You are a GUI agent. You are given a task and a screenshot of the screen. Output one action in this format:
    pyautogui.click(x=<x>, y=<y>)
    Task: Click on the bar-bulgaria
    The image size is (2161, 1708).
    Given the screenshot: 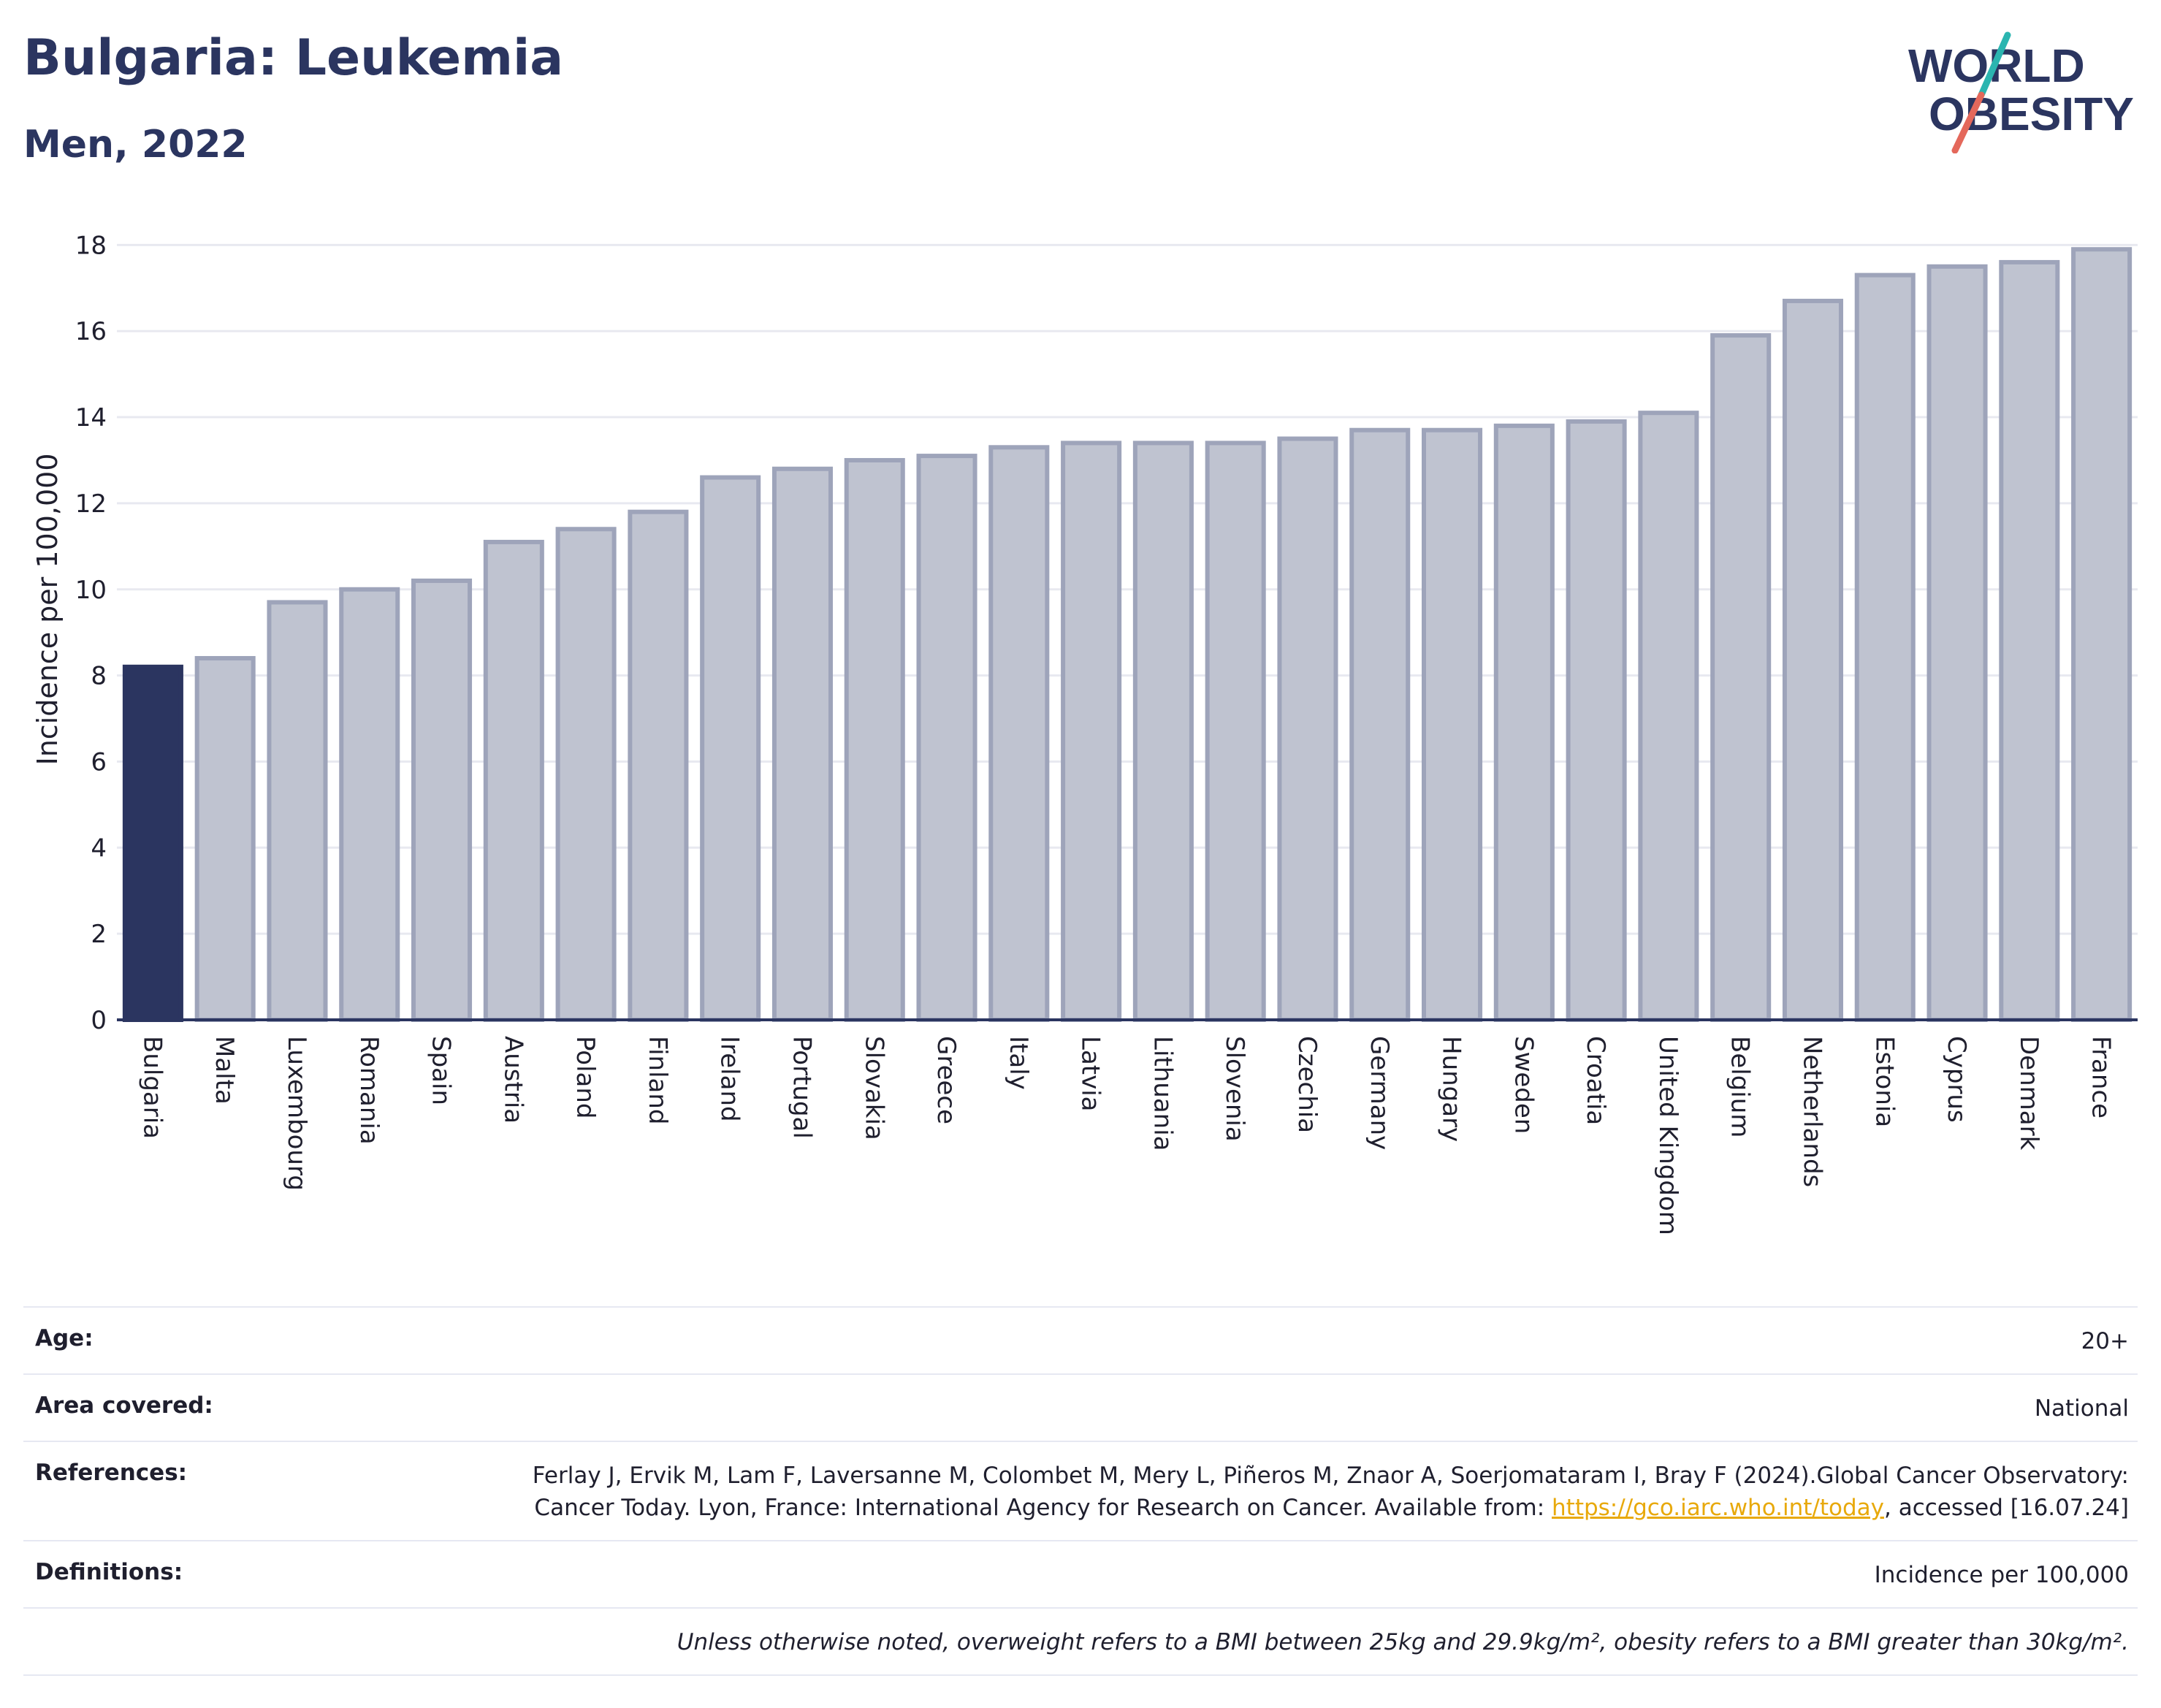 What is the action you would take?
    pyautogui.click(x=153, y=843)
    